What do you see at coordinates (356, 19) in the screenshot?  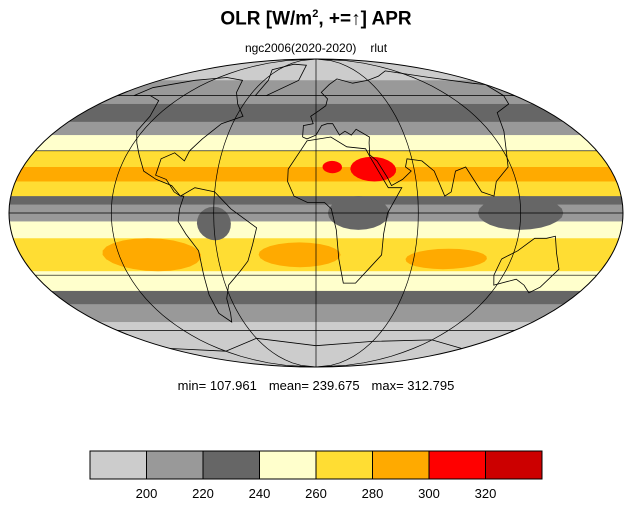 I see `up-arrow-icon: ↑` at bounding box center [356, 19].